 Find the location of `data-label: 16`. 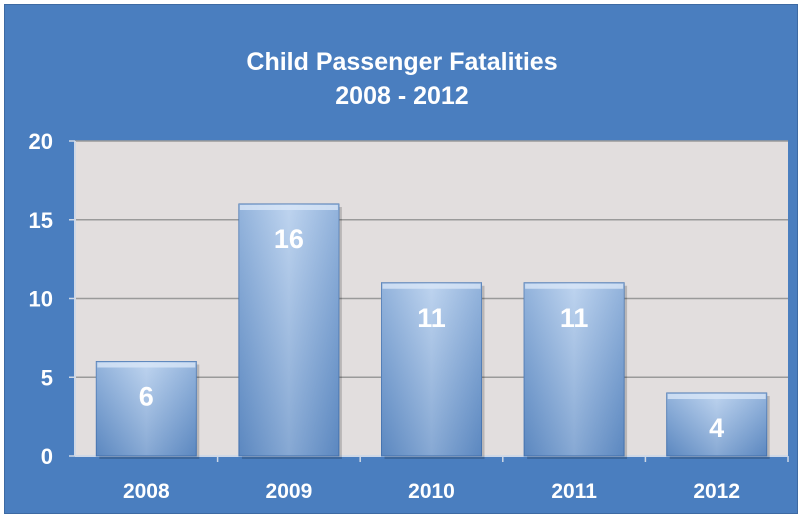

data-label: 16 is located at coordinates (289, 239).